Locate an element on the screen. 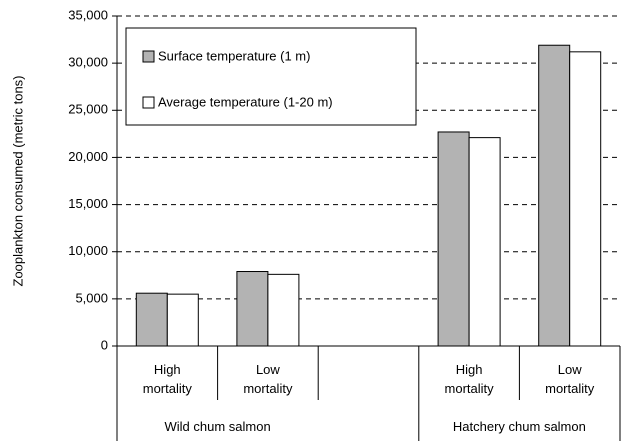 This screenshot has width=629, height=441. y-tick-label: 20,000 is located at coordinates (88, 156).